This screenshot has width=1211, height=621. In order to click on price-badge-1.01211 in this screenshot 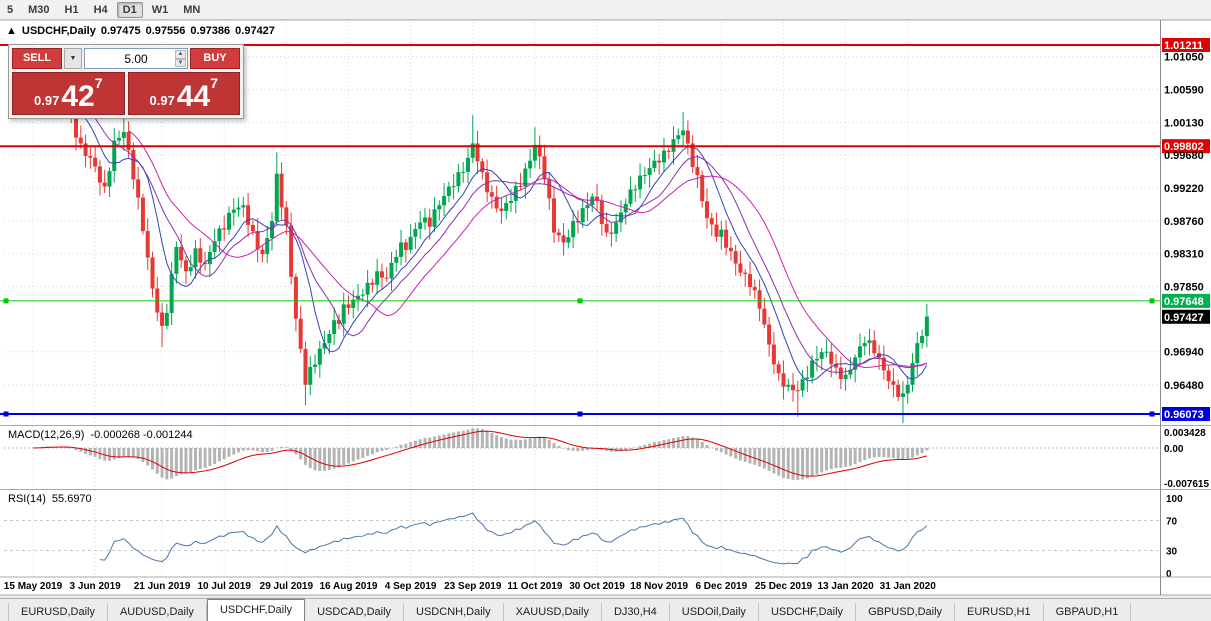, I will do `click(1186, 45)`.